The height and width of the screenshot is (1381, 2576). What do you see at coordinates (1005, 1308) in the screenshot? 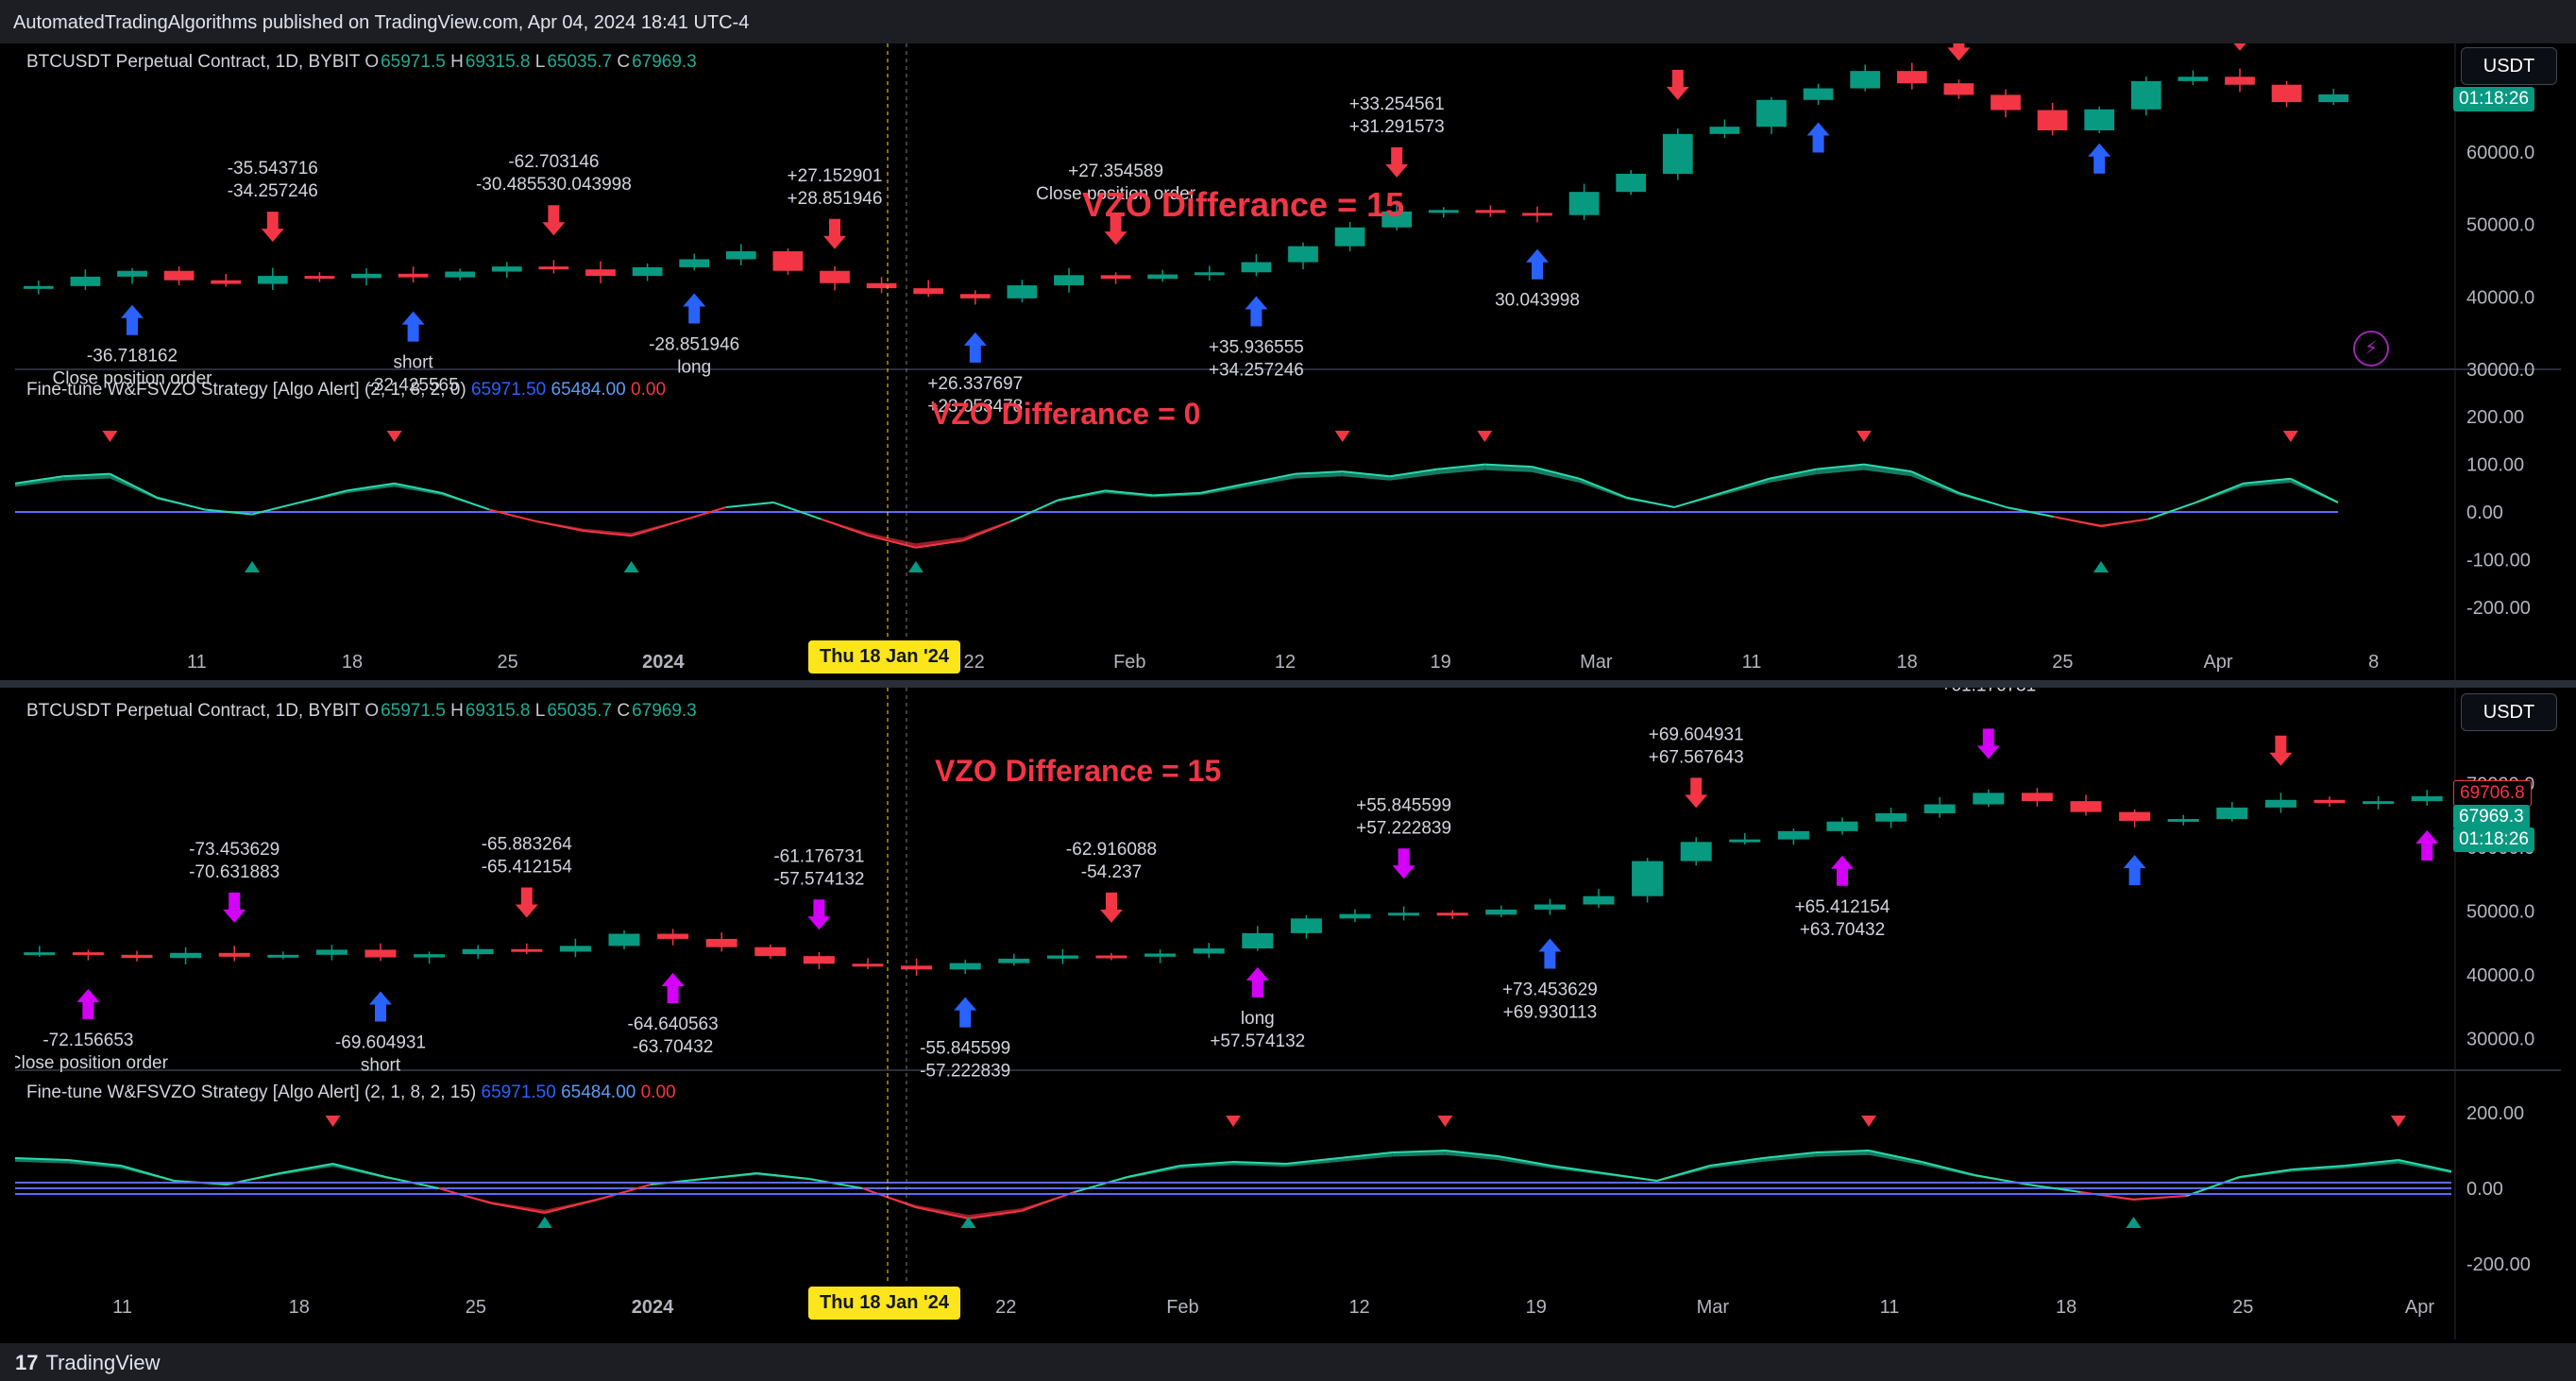
I see `x-tick-label: 22` at bounding box center [1005, 1308].